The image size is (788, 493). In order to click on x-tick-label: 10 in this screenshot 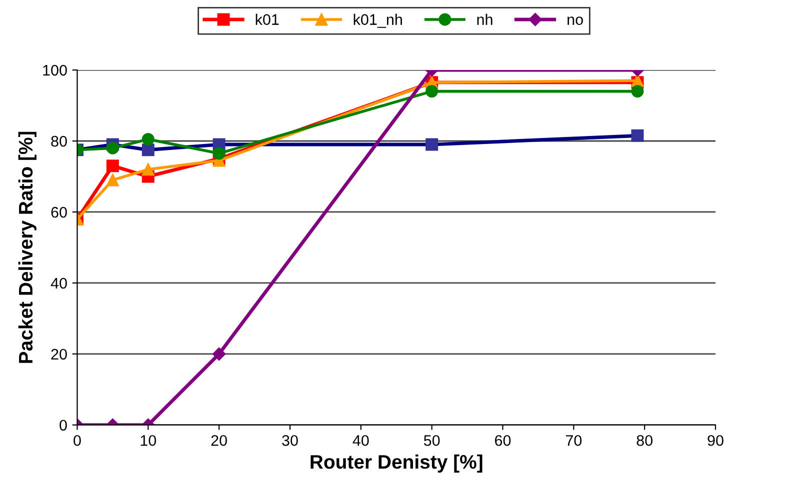, I will do `click(148, 440)`.